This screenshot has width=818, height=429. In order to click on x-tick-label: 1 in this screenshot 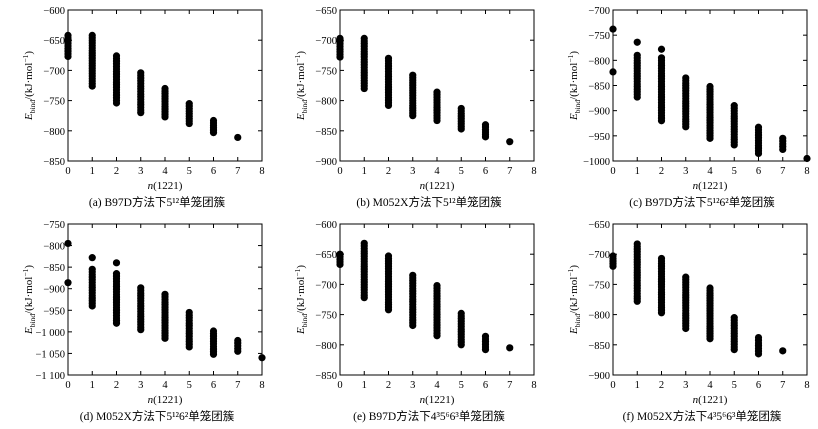, I will do `click(364, 171)`.